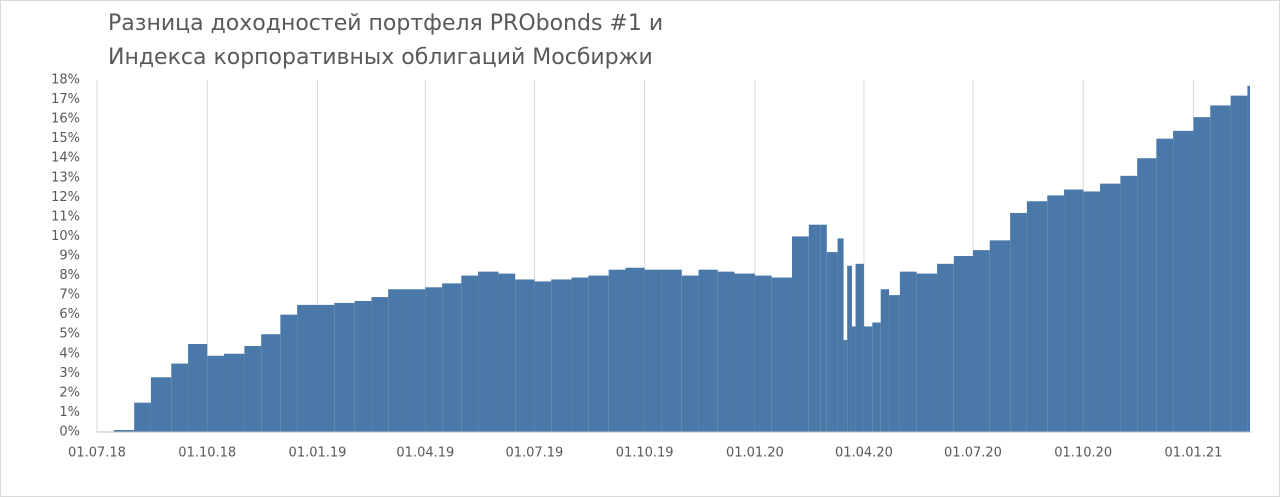 The image size is (1280, 497). I want to click on x-tick-label: 01.01.19, so click(318, 453).